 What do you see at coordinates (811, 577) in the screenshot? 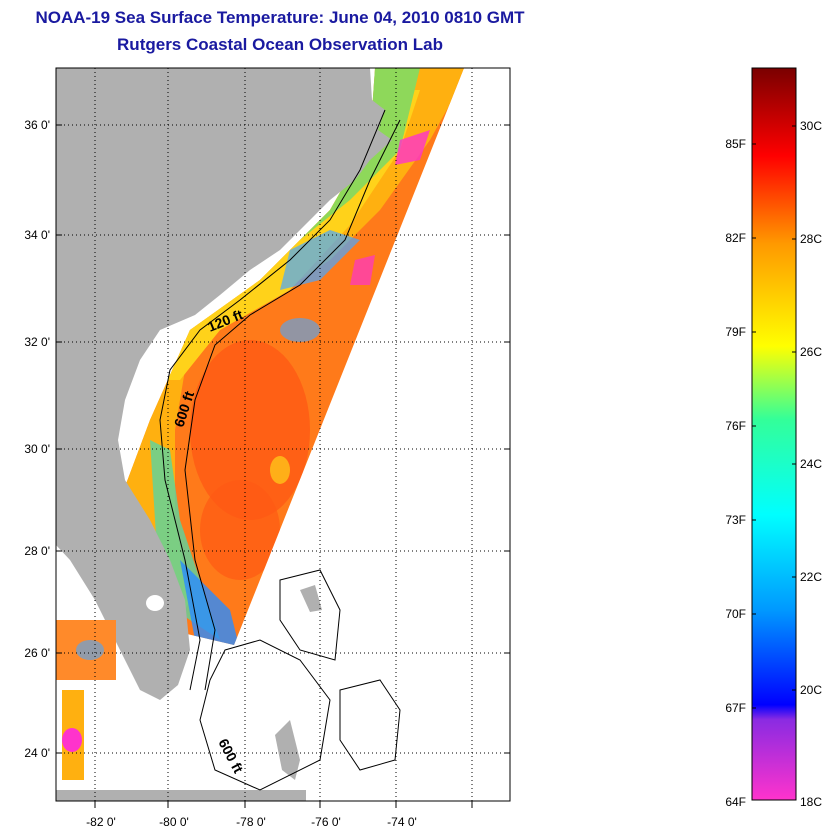
I see `colorbar-c-22: 22C` at bounding box center [811, 577].